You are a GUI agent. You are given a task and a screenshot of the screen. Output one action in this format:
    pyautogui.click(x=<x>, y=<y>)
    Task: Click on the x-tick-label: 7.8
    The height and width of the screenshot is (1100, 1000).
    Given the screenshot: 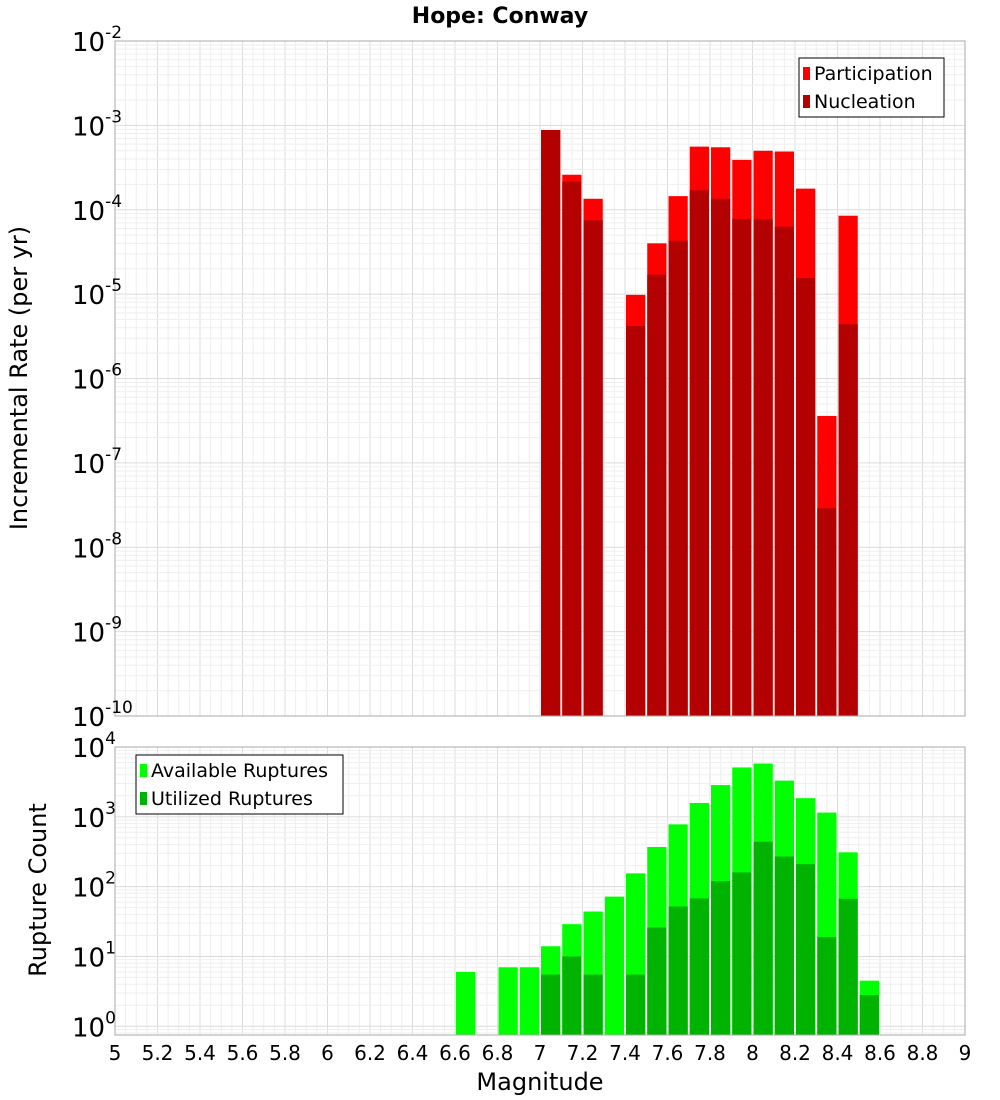 What is the action you would take?
    pyautogui.click(x=710, y=1053)
    